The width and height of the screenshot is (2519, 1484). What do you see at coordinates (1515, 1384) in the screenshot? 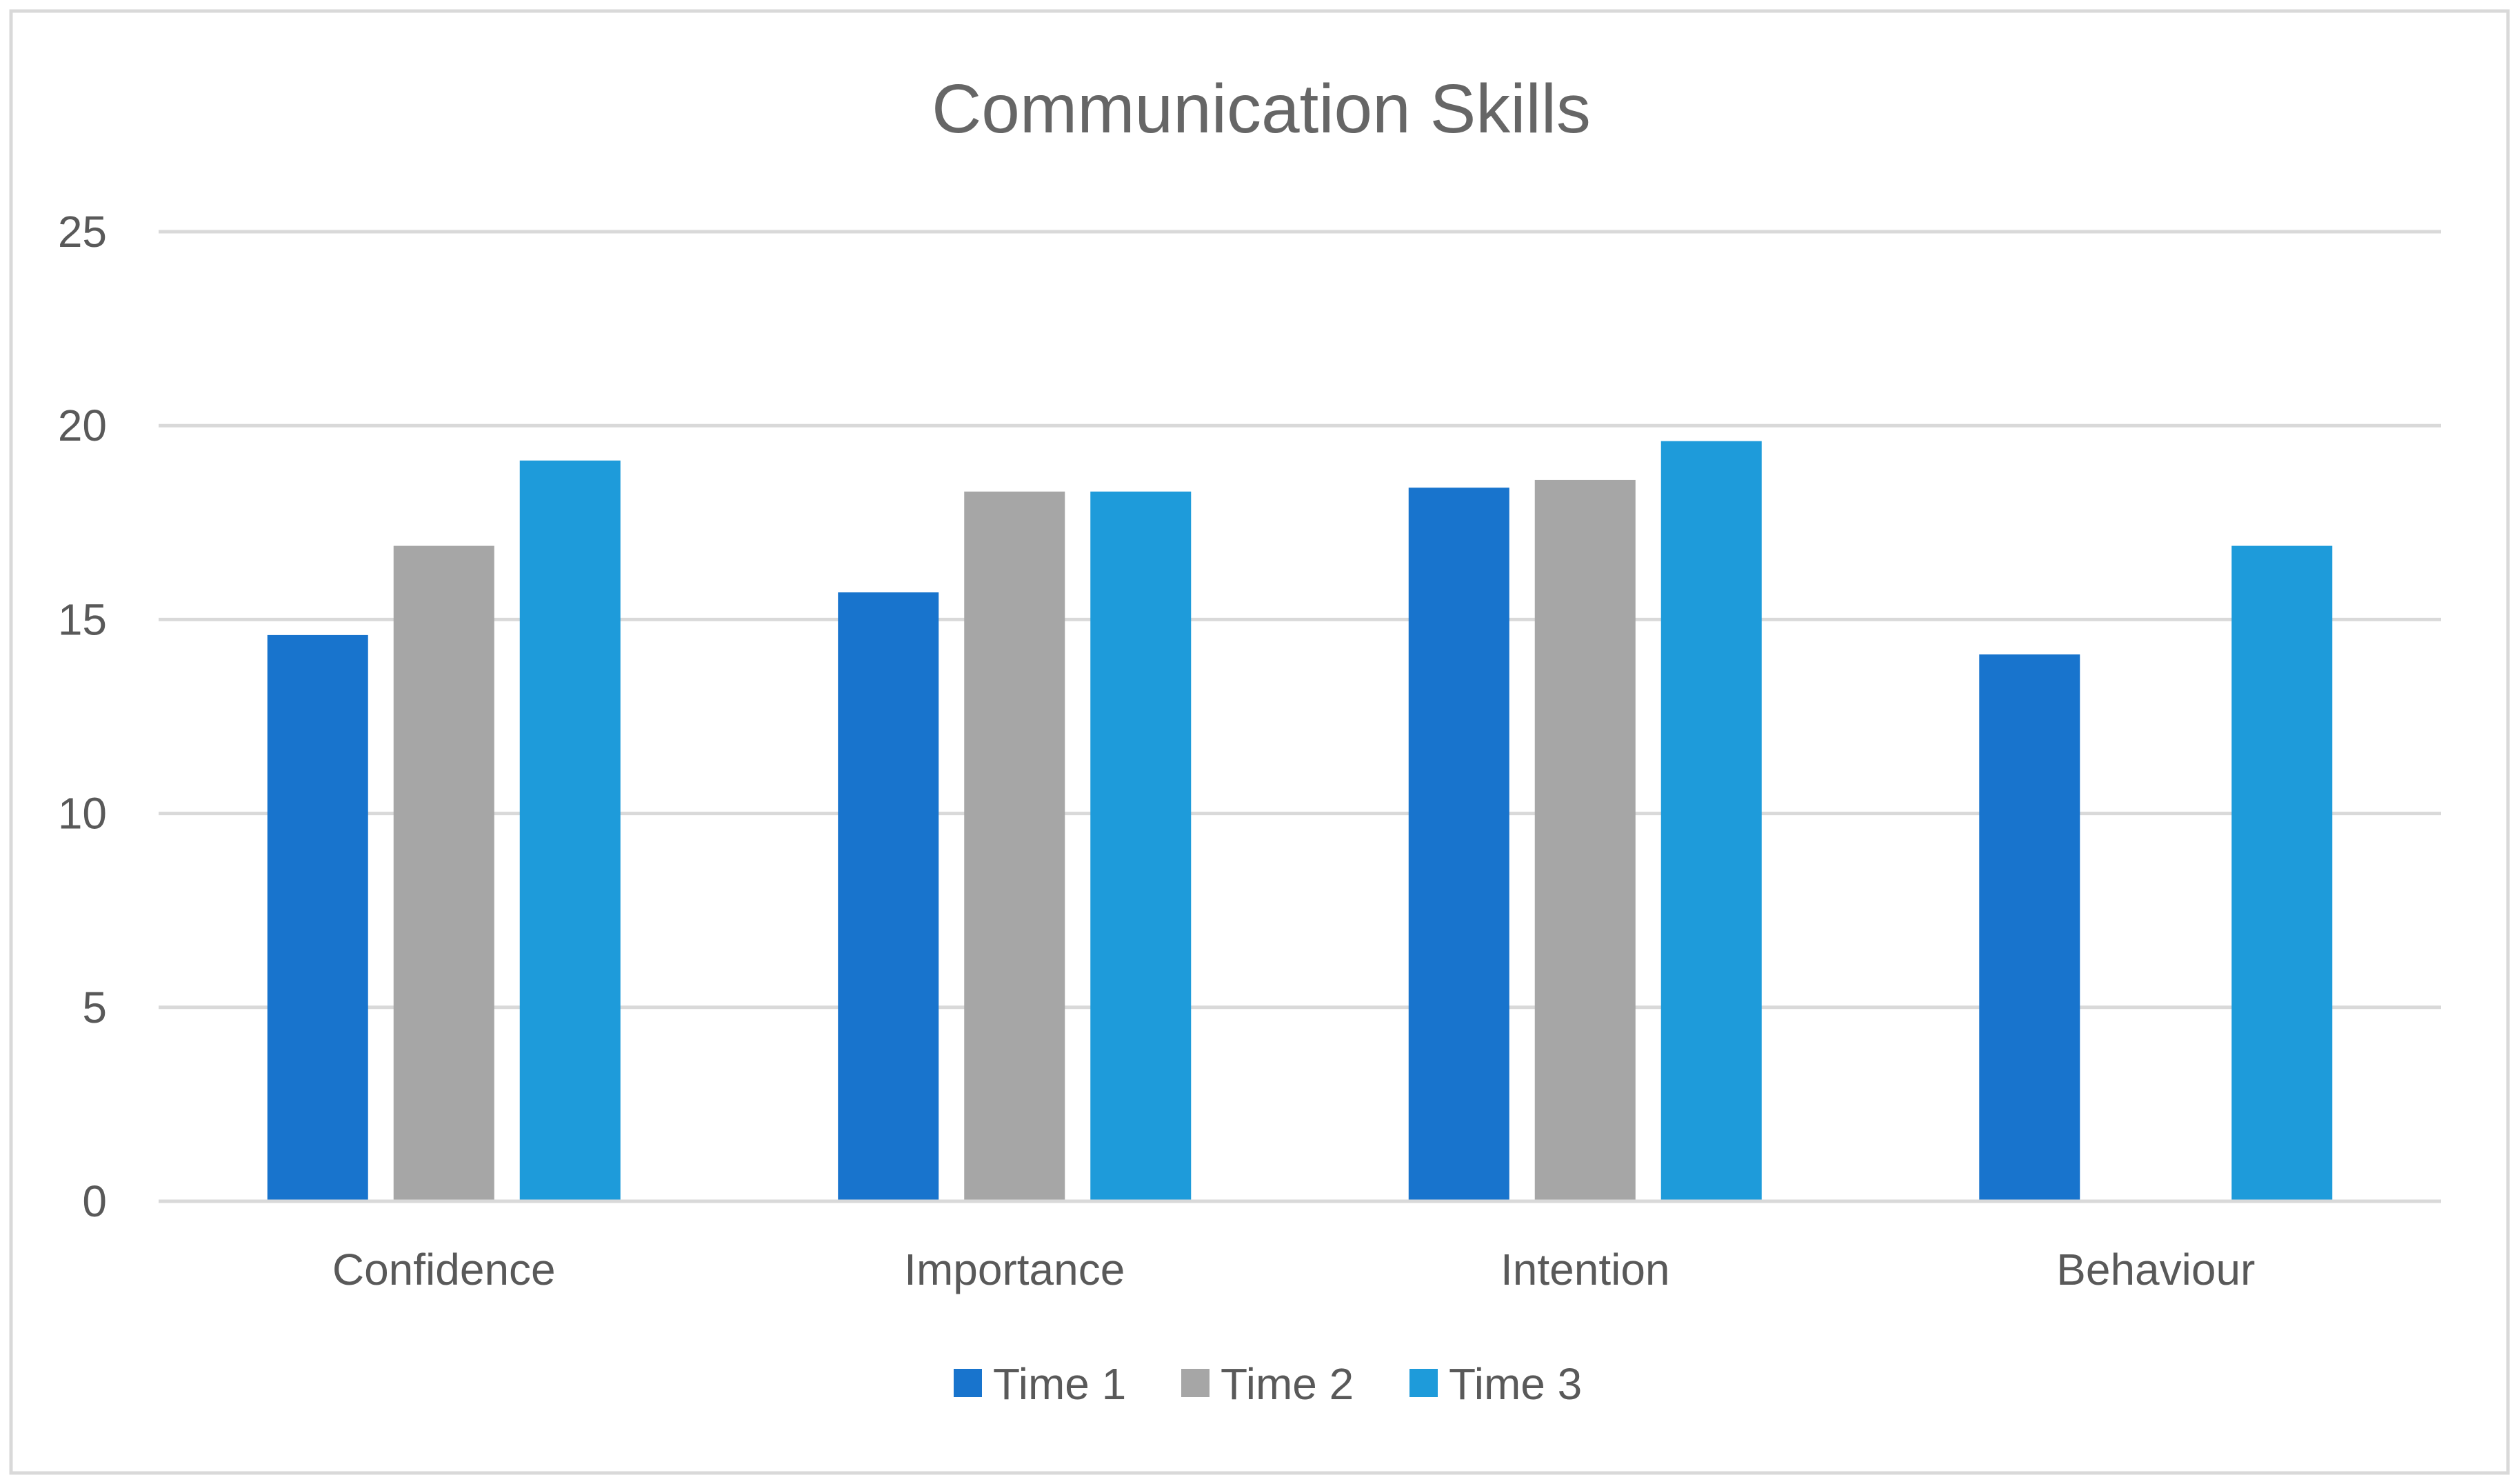
I see `legend-label: Time 3` at bounding box center [1515, 1384].